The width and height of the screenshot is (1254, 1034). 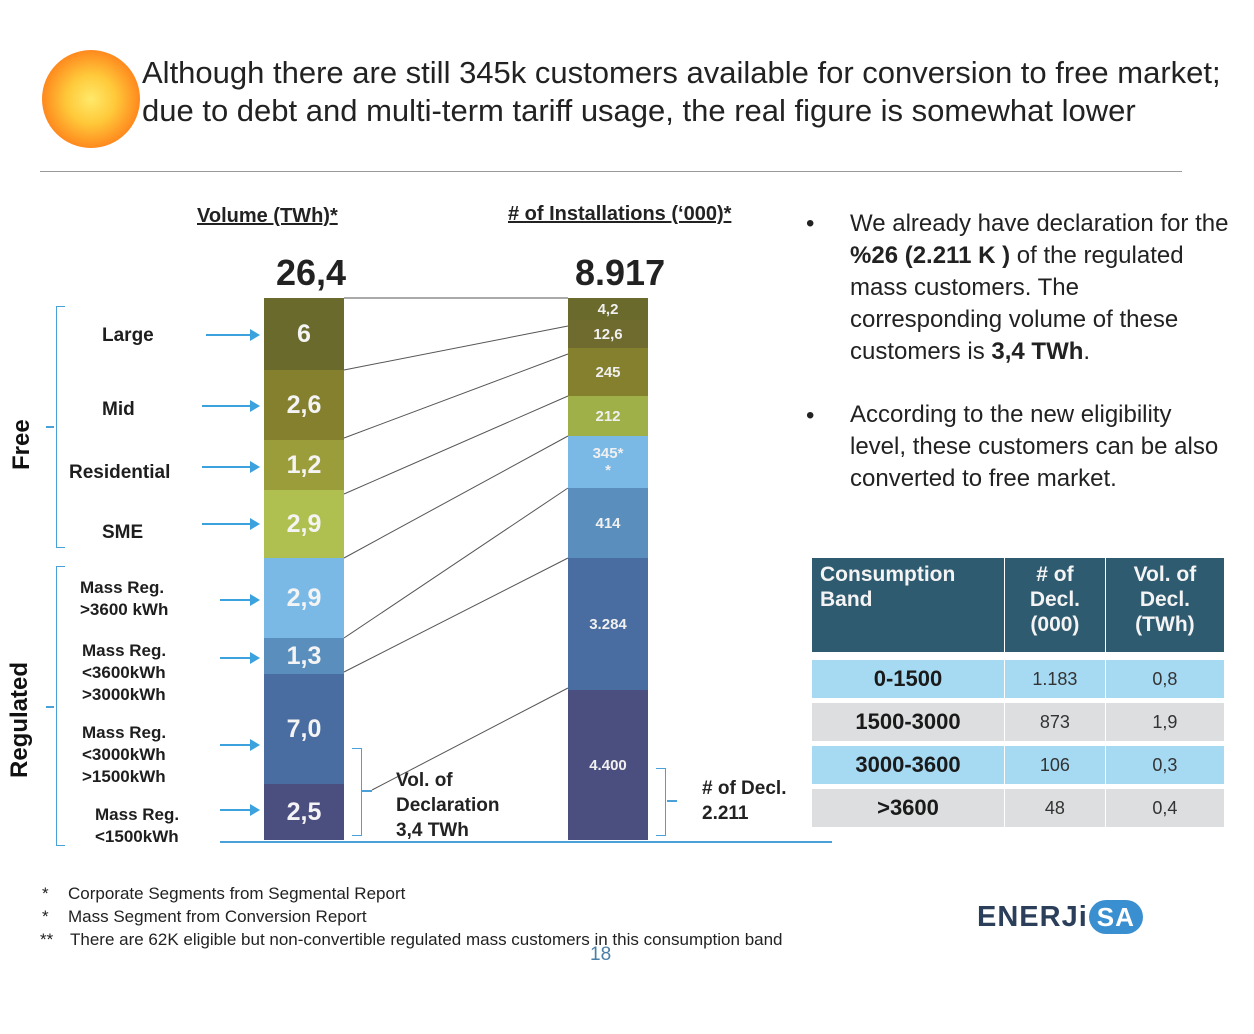 What do you see at coordinates (304, 598) in the screenshot?
I see `volume-seg-mass-3600: 2,9` at bounding box center [304, 598].